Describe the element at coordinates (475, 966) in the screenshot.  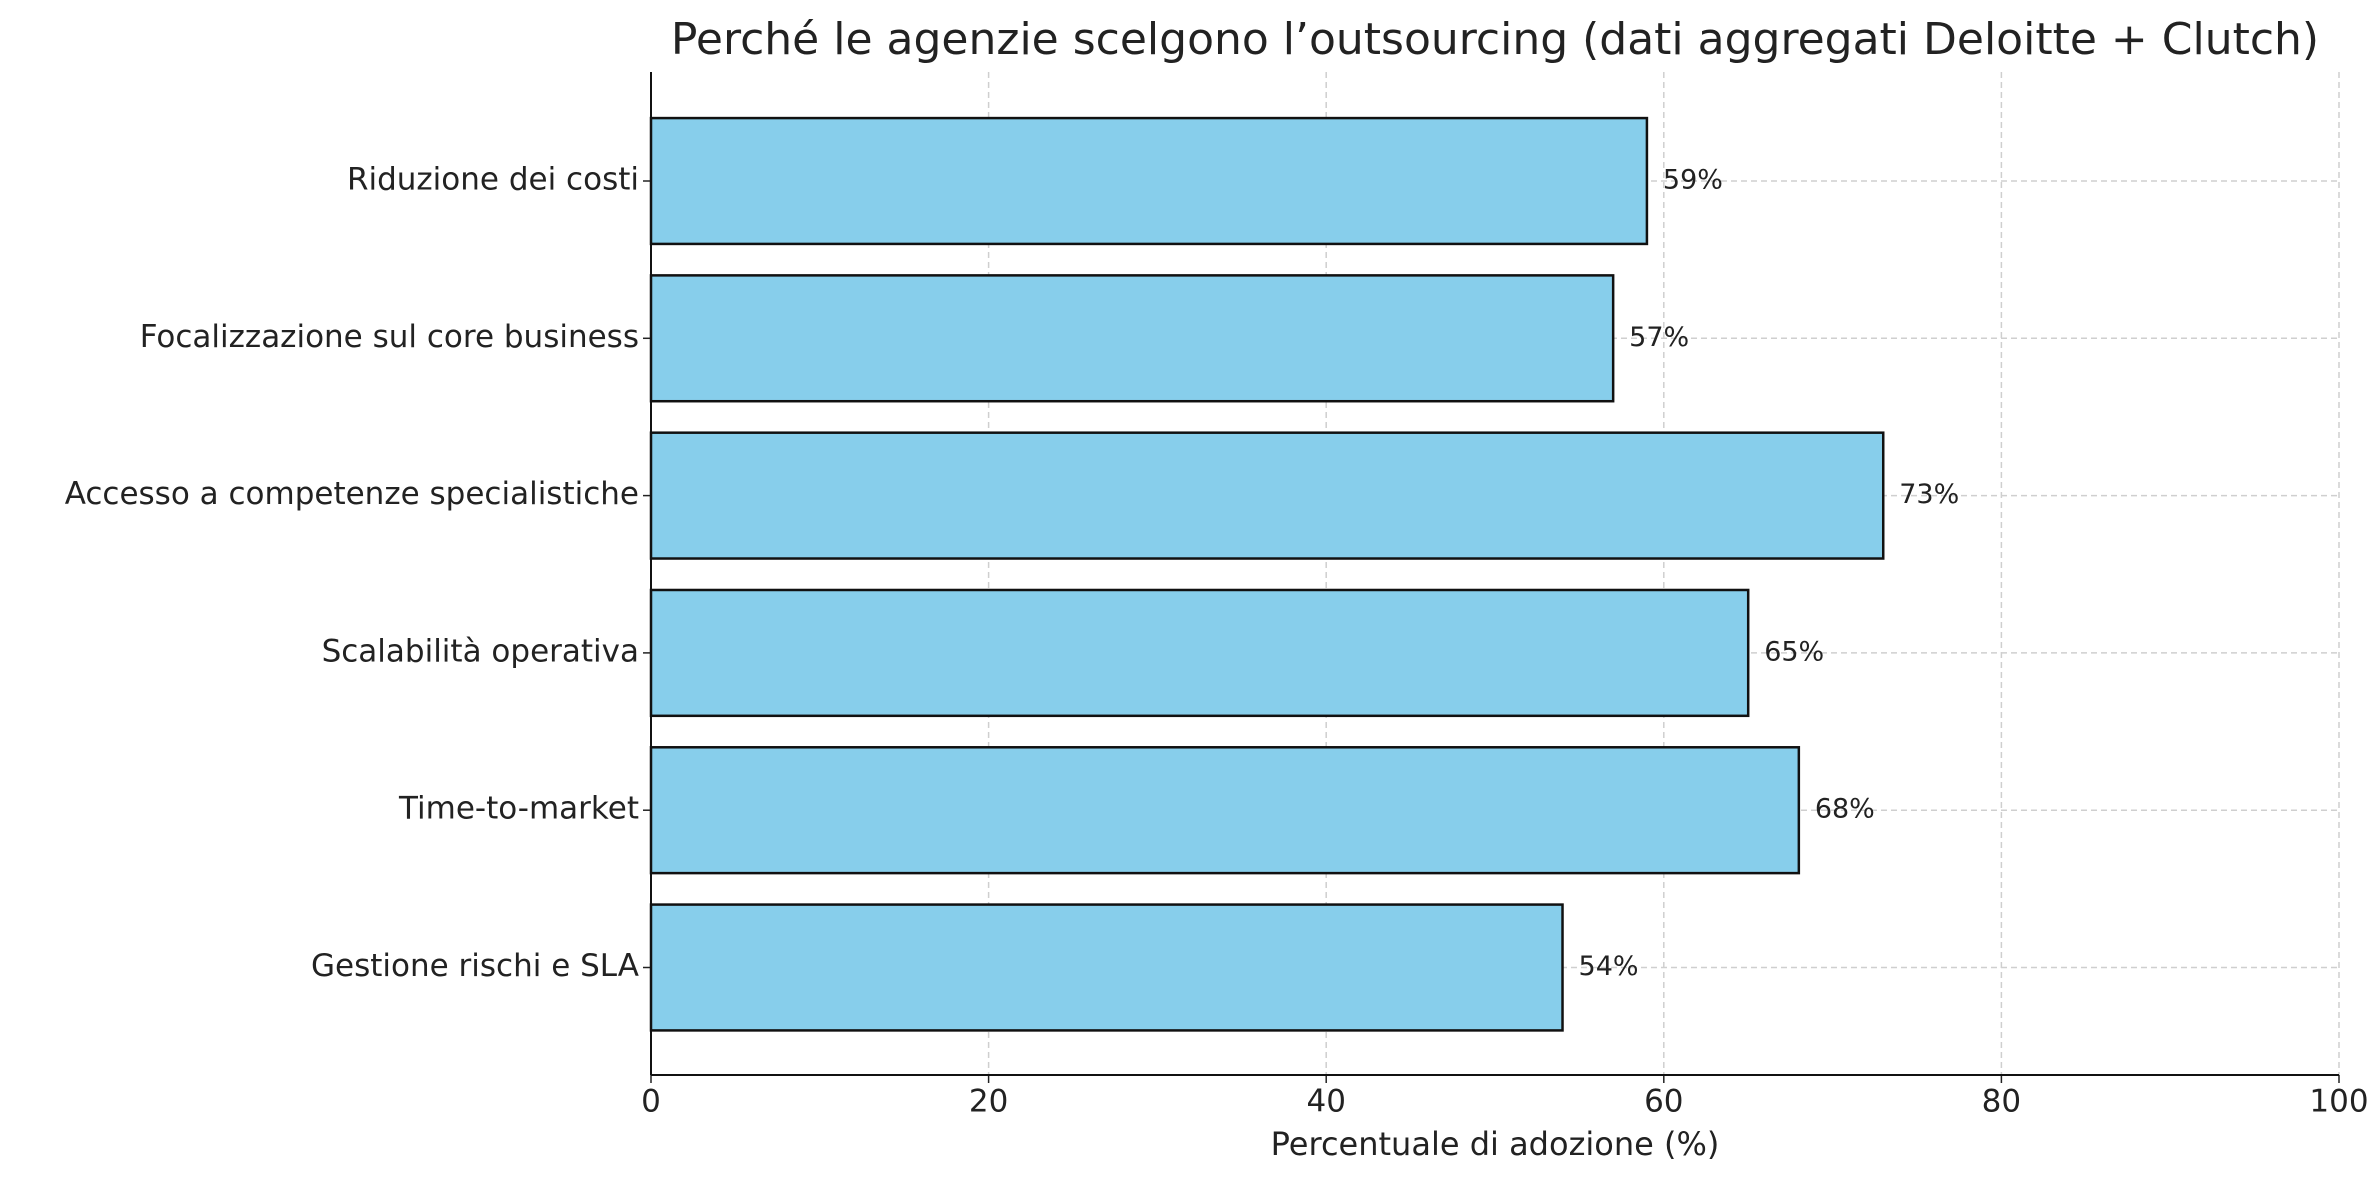
I see `y-tick-label: Gestione rischi e SLA` at that location.